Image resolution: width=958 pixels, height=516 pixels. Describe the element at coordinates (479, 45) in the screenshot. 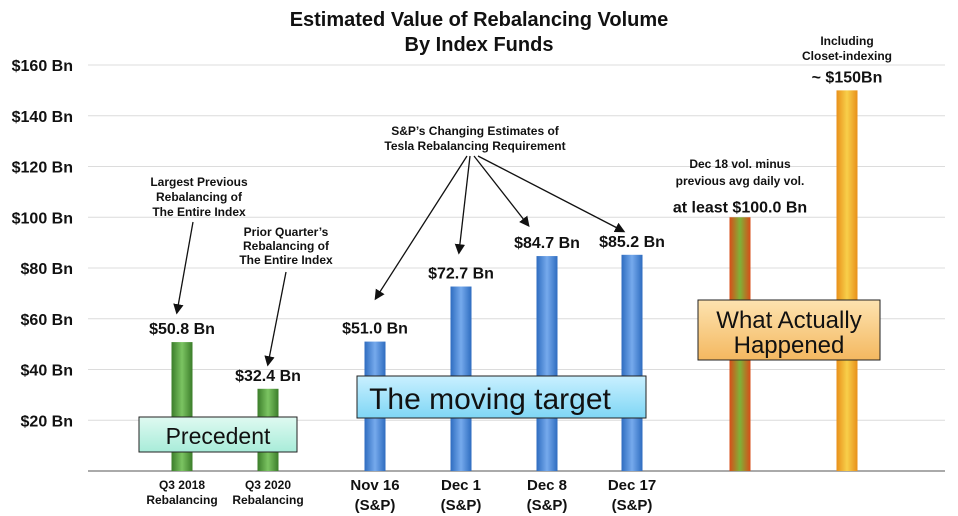

I see `chart-subtitle: By Index Funds` at that location.